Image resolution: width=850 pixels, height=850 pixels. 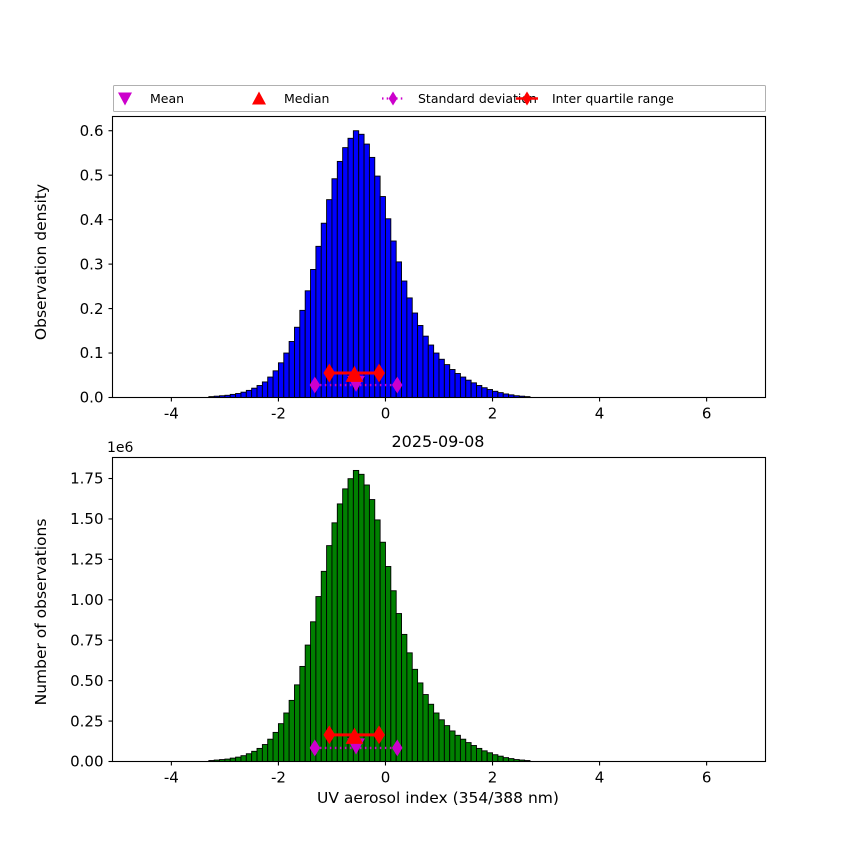 I want to click on x-tick-label: -2, so click(x=278, y=414).